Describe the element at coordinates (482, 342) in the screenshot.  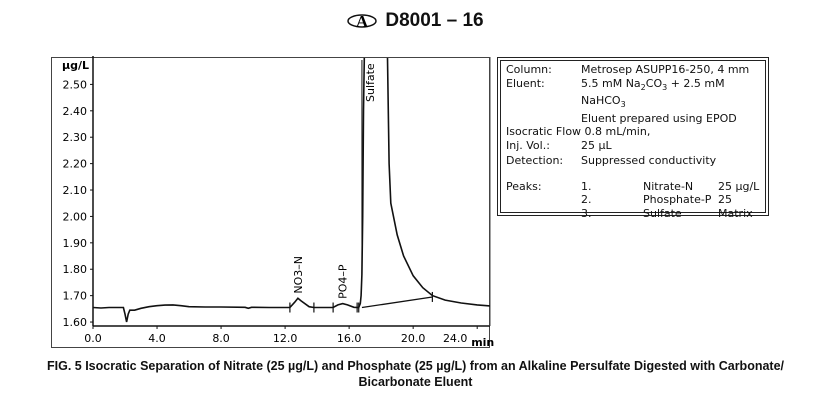
I see `x-axis-label: min` at that location.